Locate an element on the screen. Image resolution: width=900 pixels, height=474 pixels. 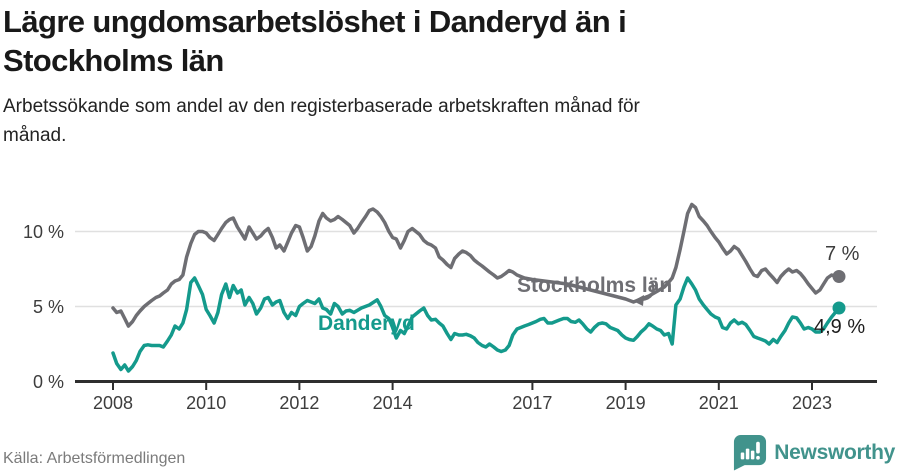
y-tick-label: 10 % is located at coordinates (43, 231).